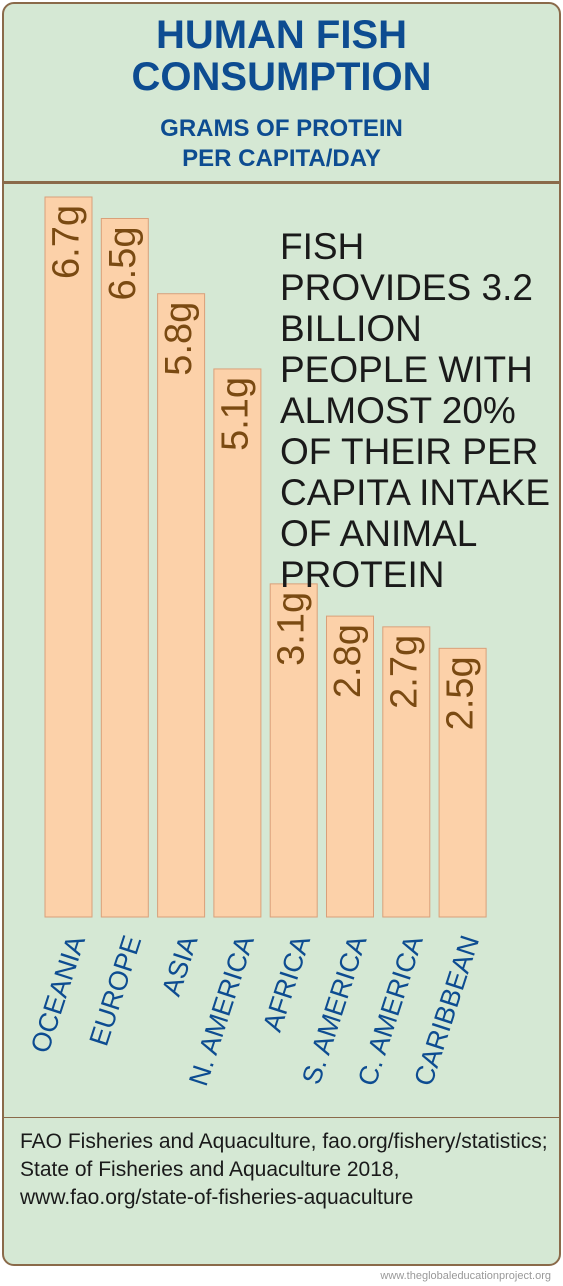 This screenshot has height=1286, width=563. I want to click on x-tick-label: EUROPE, so click(116, 991).